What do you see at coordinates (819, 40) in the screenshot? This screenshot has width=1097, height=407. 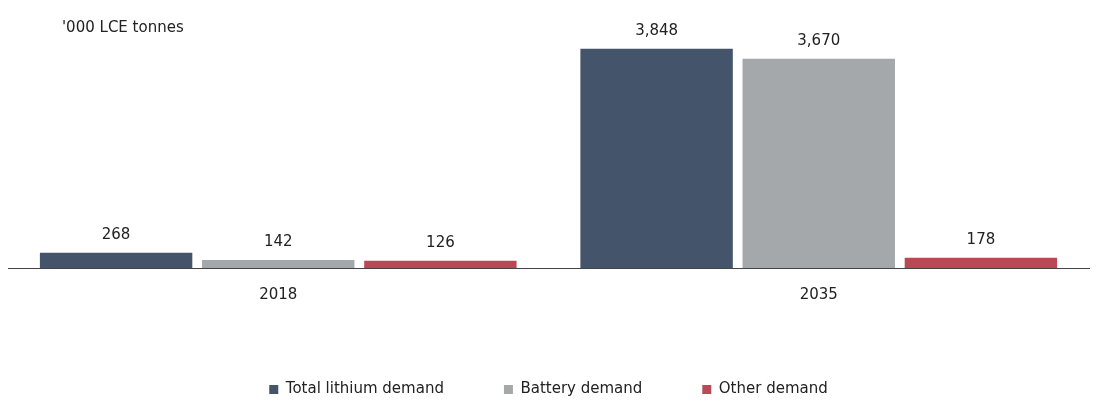 I see `data-label: 3,670` at bounding box center [819, 40].